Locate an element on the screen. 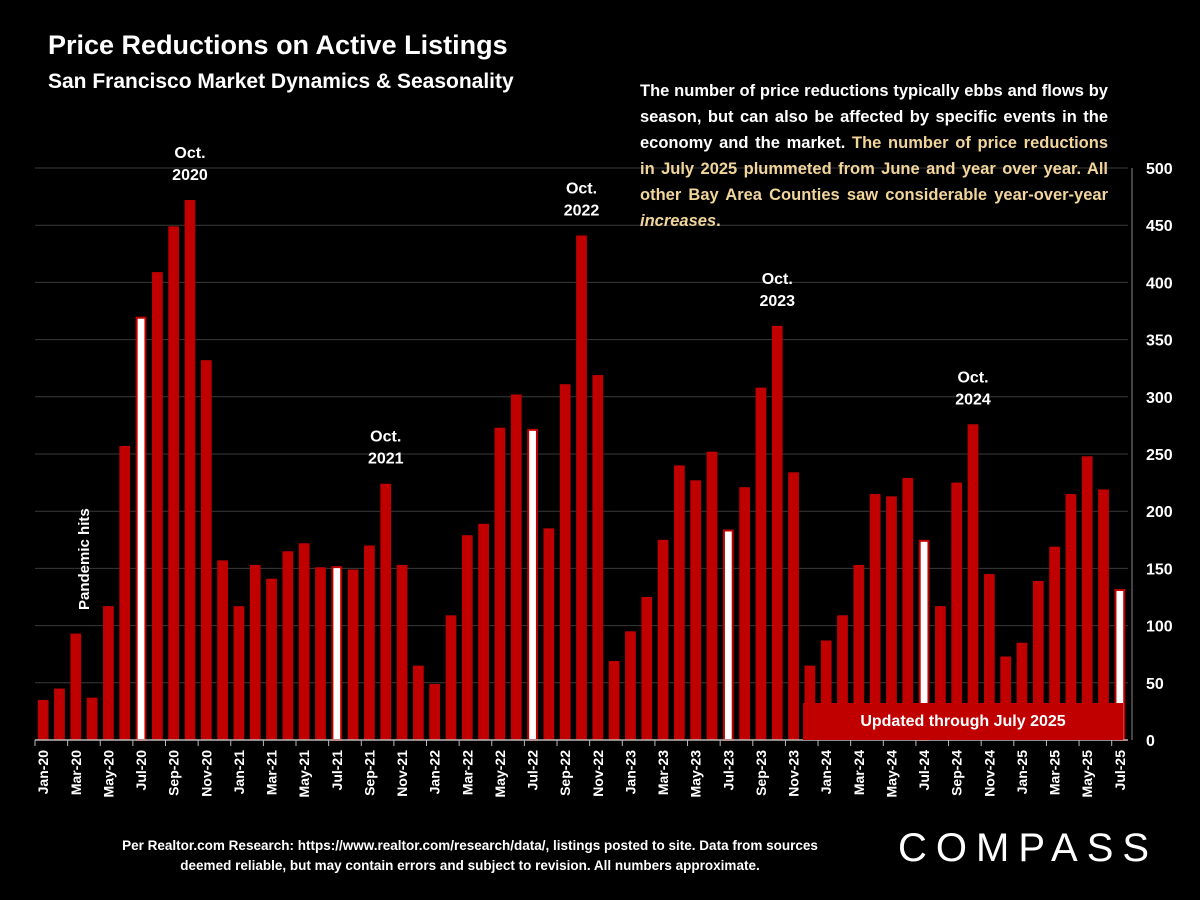 Image resolution: width=1200 pixels, height=900 pixels. annotation-label: 2024 is located at coordinates (973, 399).